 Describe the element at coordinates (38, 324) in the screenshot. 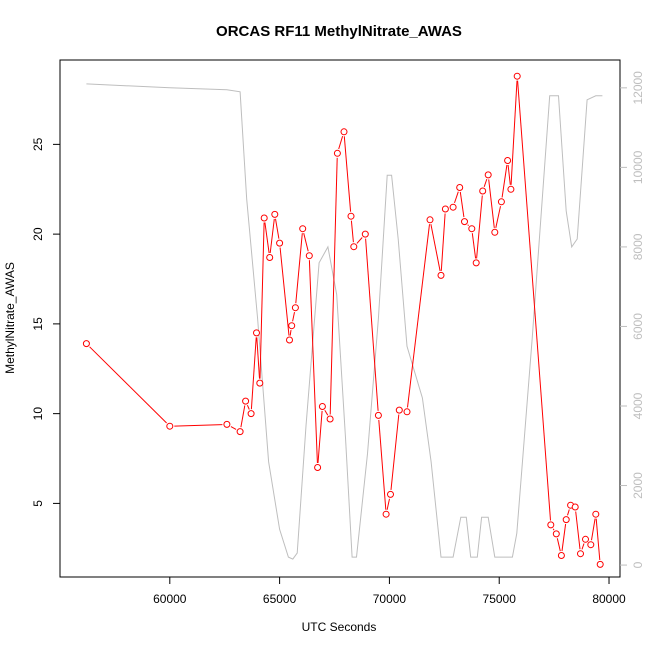

I see `y-tick-label: 15` at that location.